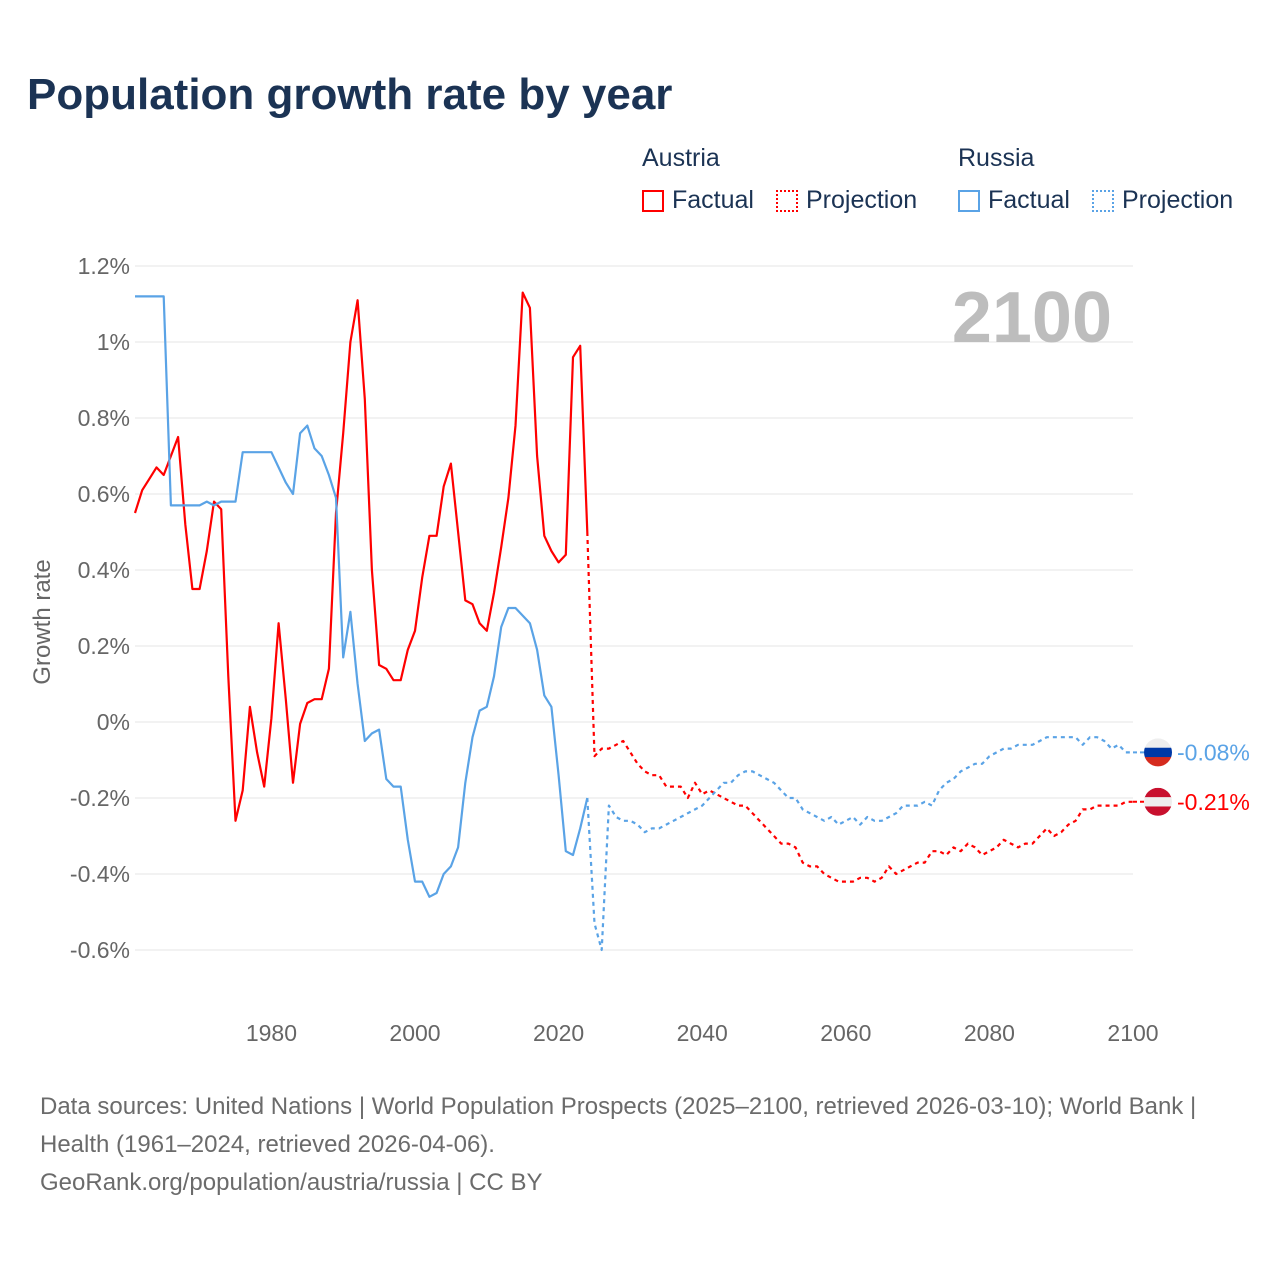  Describe the element at coordinates (100, 798) in the screenshot. I see `y-tick-label: -0.2%` at that location.